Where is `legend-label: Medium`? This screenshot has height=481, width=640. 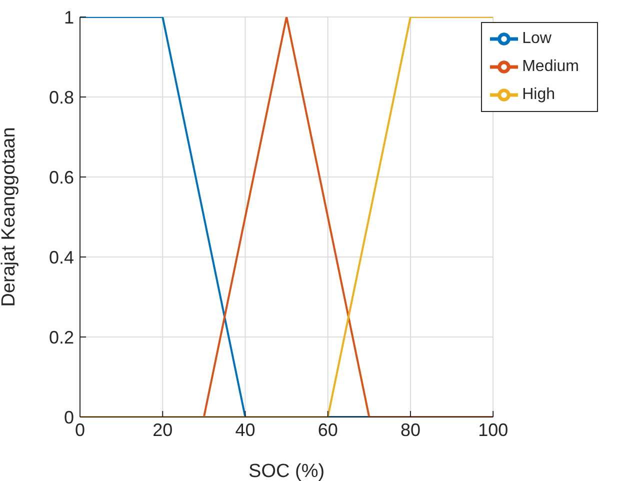 legend-label: Medium is located at coordinates (550, 67).